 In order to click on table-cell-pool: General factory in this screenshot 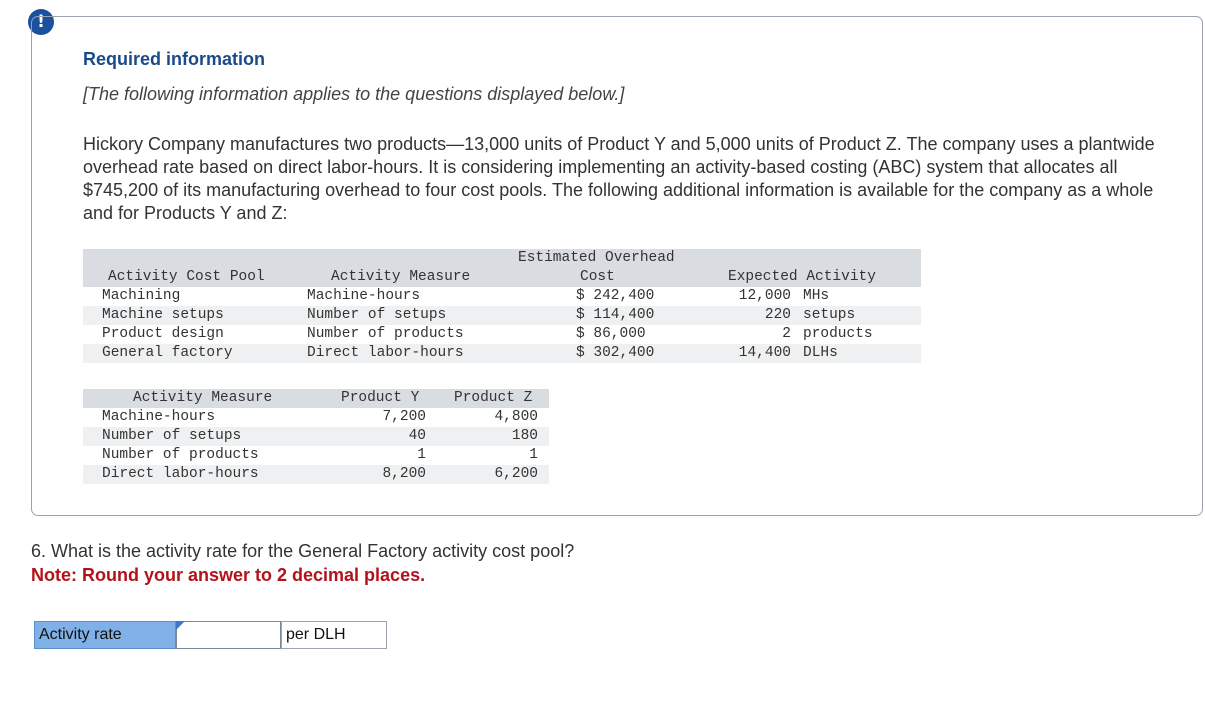, I will do `click(167, 353)`.